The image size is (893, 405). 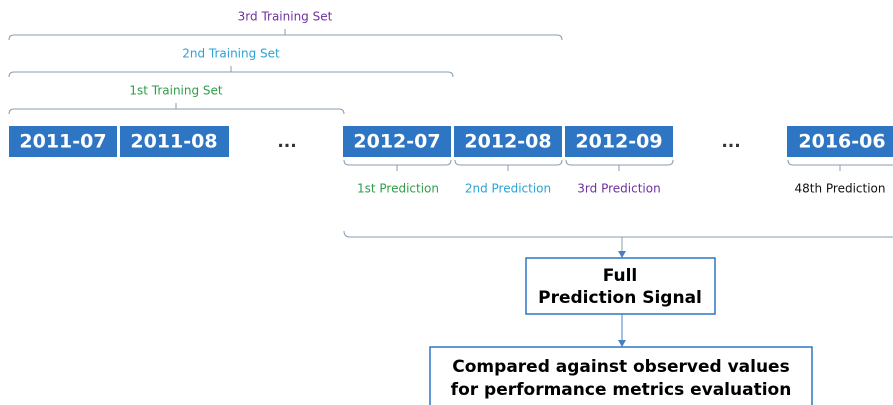 I want to click on prediction-label: 2nd Prediction, so click(x=508, y=189).